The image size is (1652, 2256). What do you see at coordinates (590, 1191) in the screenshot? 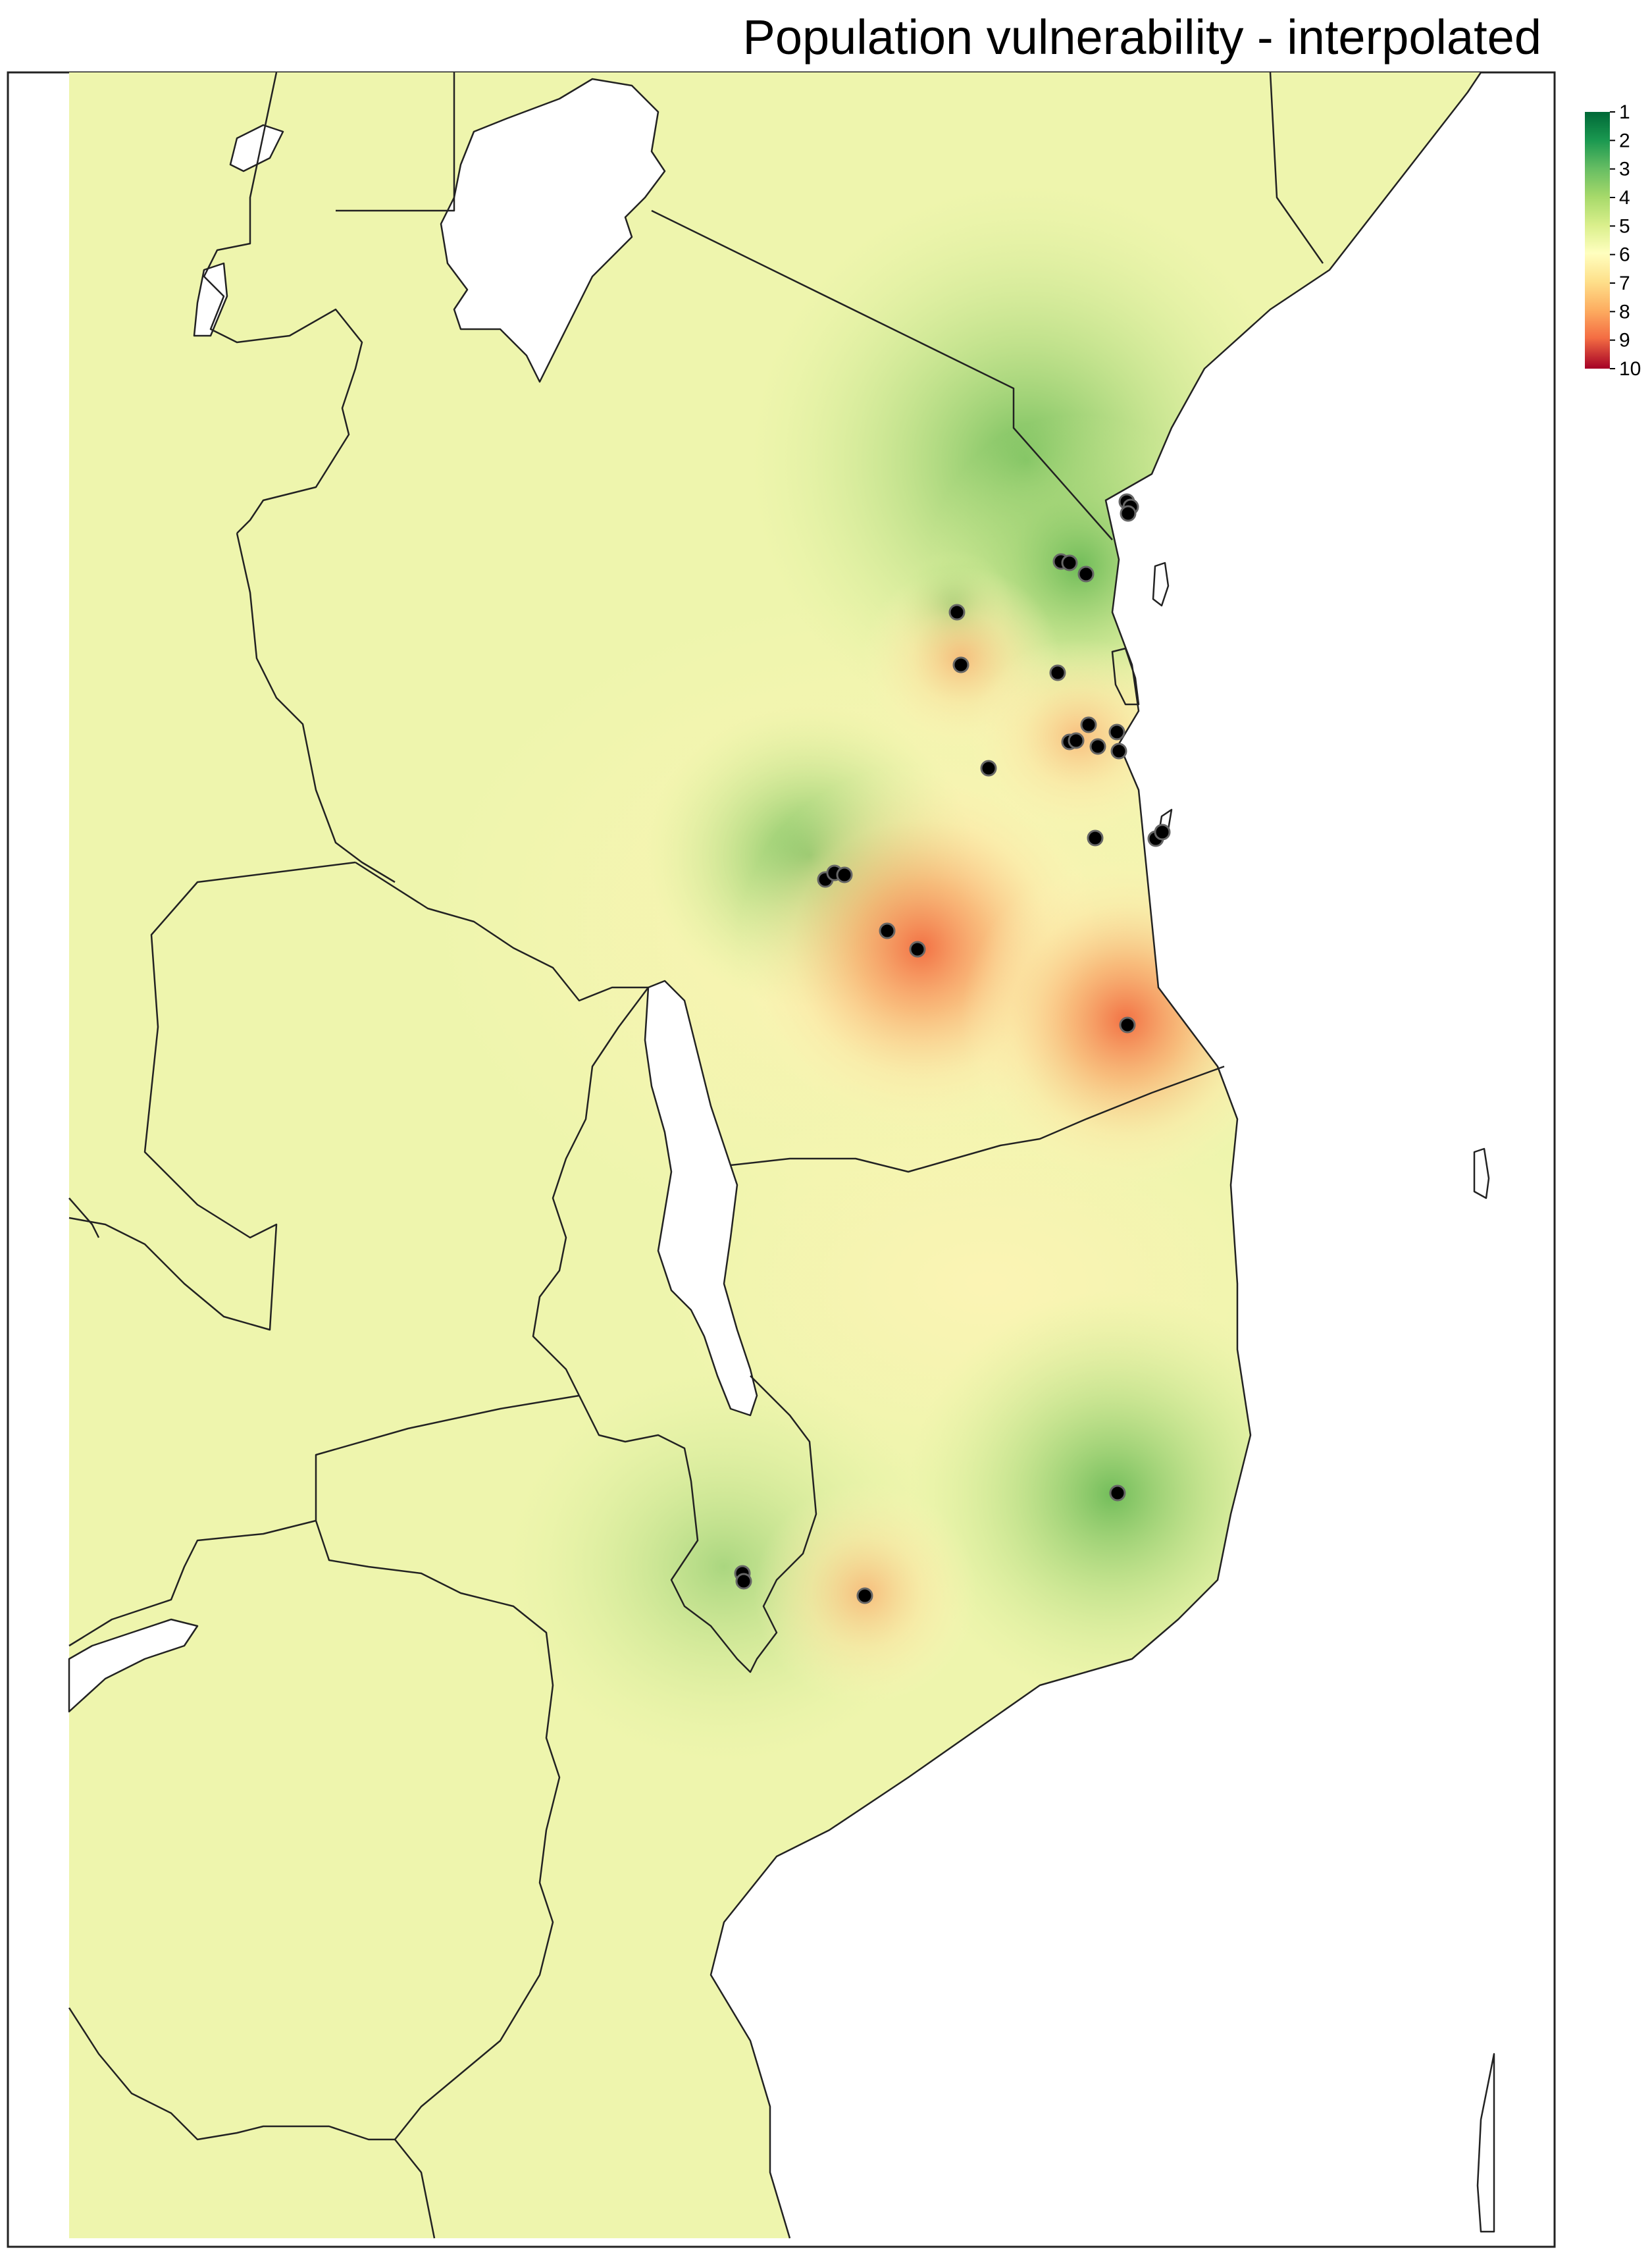
I see `border-zambia-malawi` at bounding box center [590, 1191].